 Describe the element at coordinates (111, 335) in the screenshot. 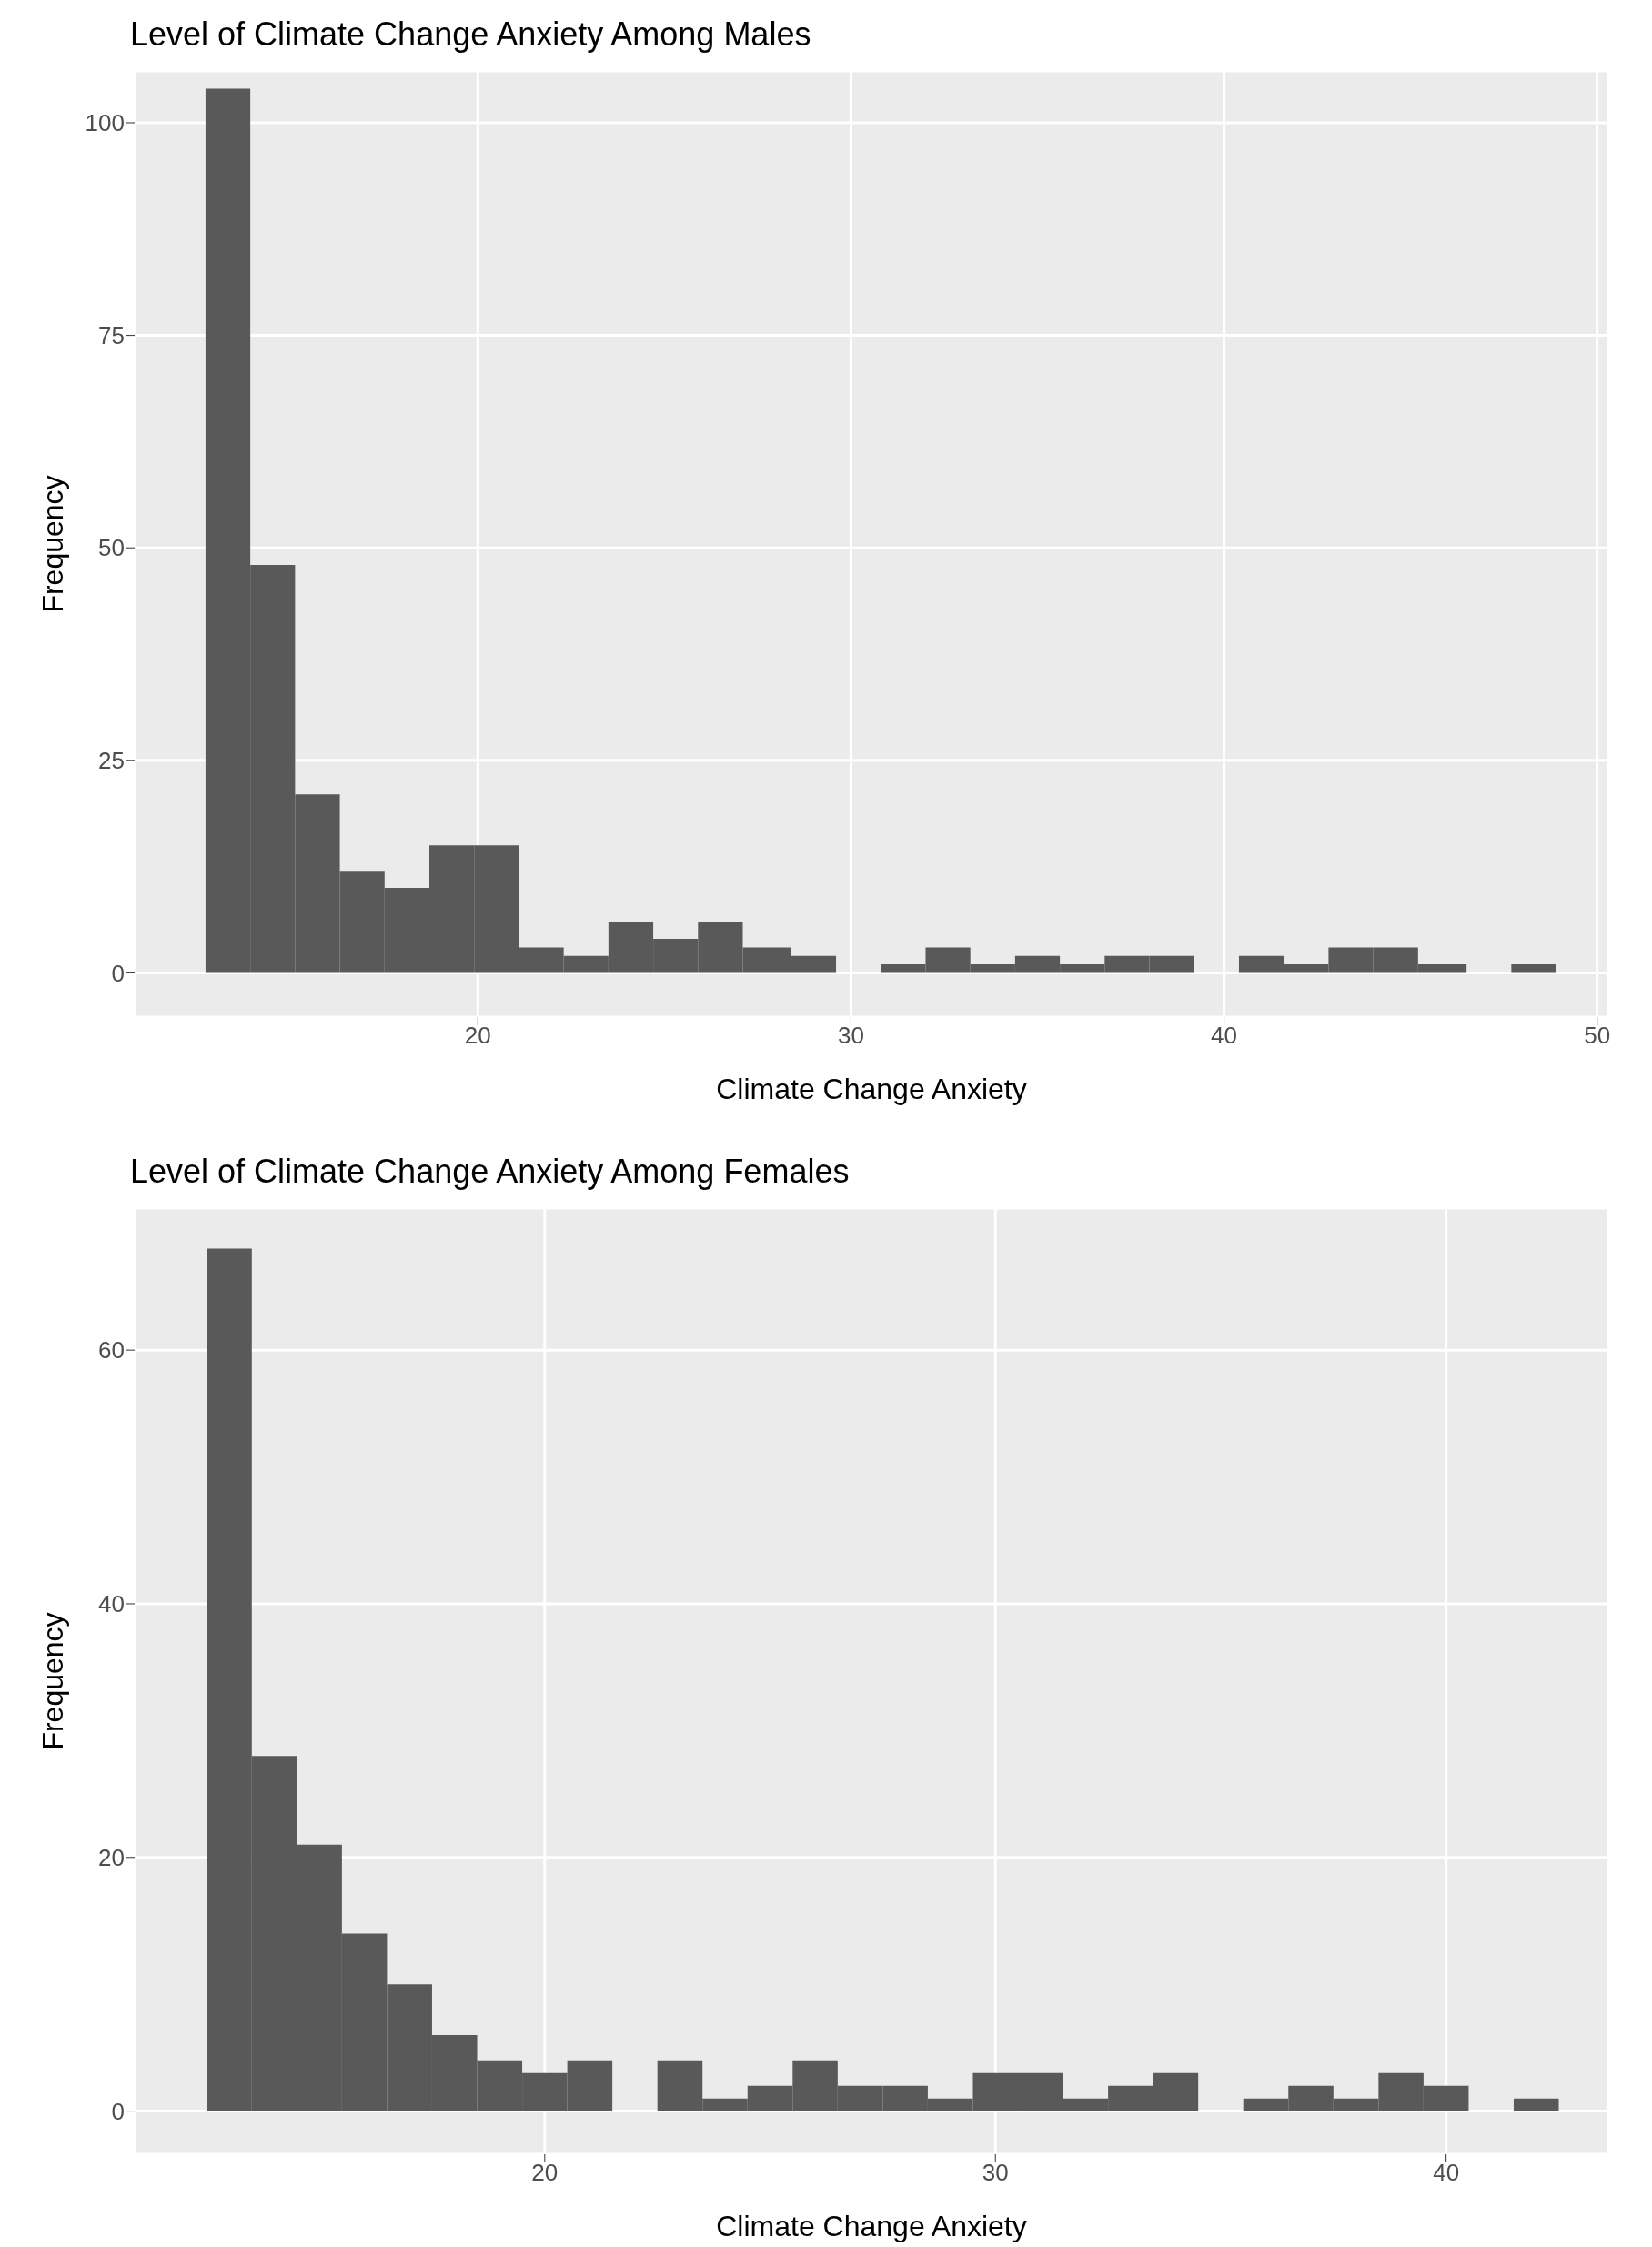

I see `y-tick-label: 75` at that location.